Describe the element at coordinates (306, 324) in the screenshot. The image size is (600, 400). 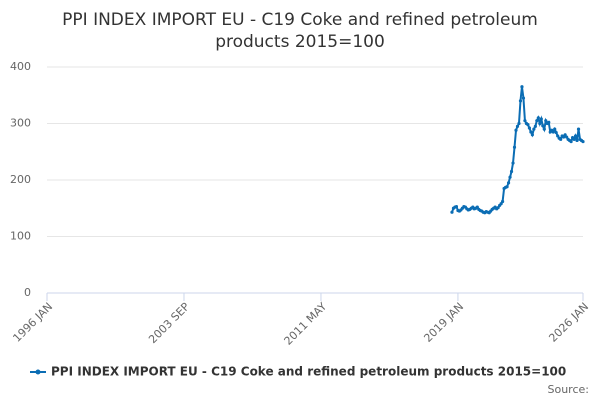
I see `x-tick-label: 2011 MAY` at that location.